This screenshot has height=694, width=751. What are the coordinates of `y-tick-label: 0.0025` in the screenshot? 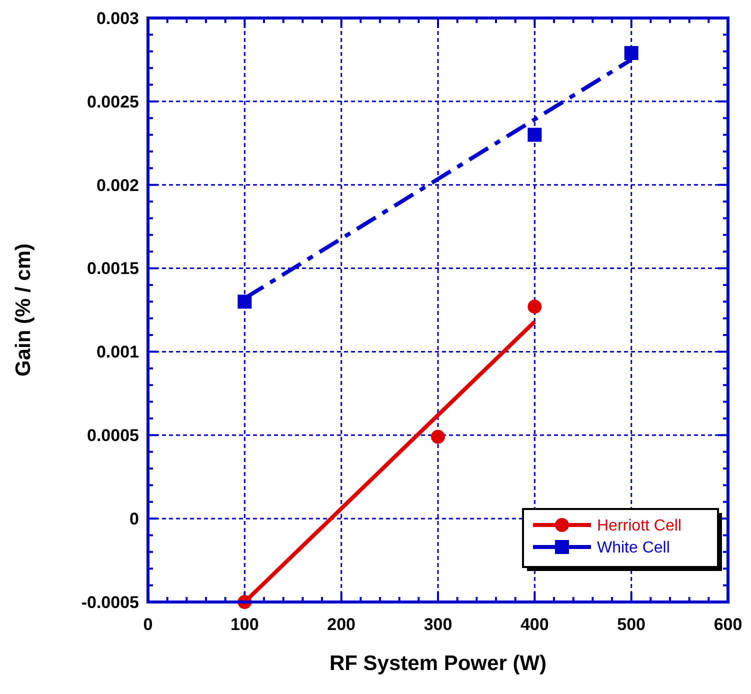 It's located at (113, 102).